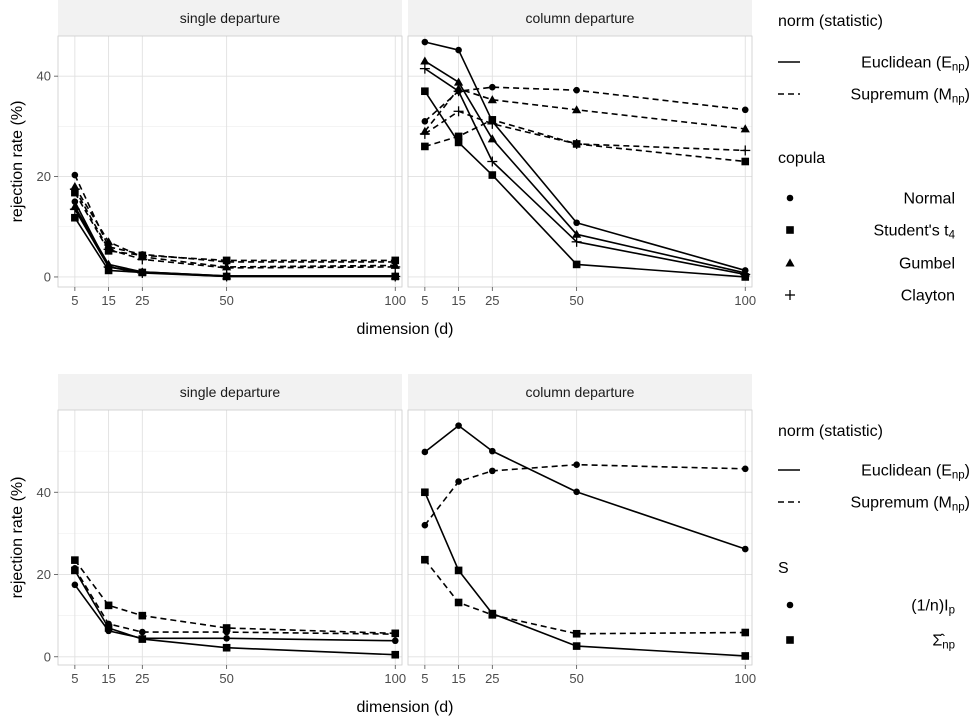 The image size is (978, 721). I want to click on y-tick-label: 0, so click(47, 656).